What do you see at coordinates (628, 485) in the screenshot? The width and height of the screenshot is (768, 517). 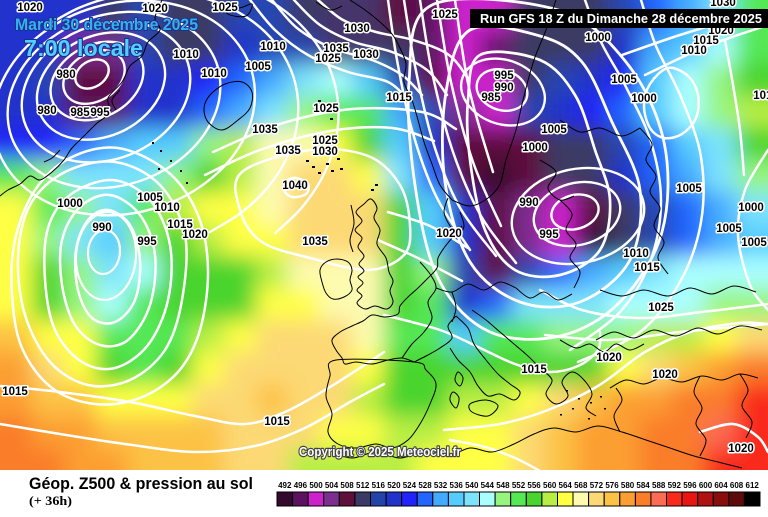 I see `svg-text: 580` at bounding box center [628, 485].